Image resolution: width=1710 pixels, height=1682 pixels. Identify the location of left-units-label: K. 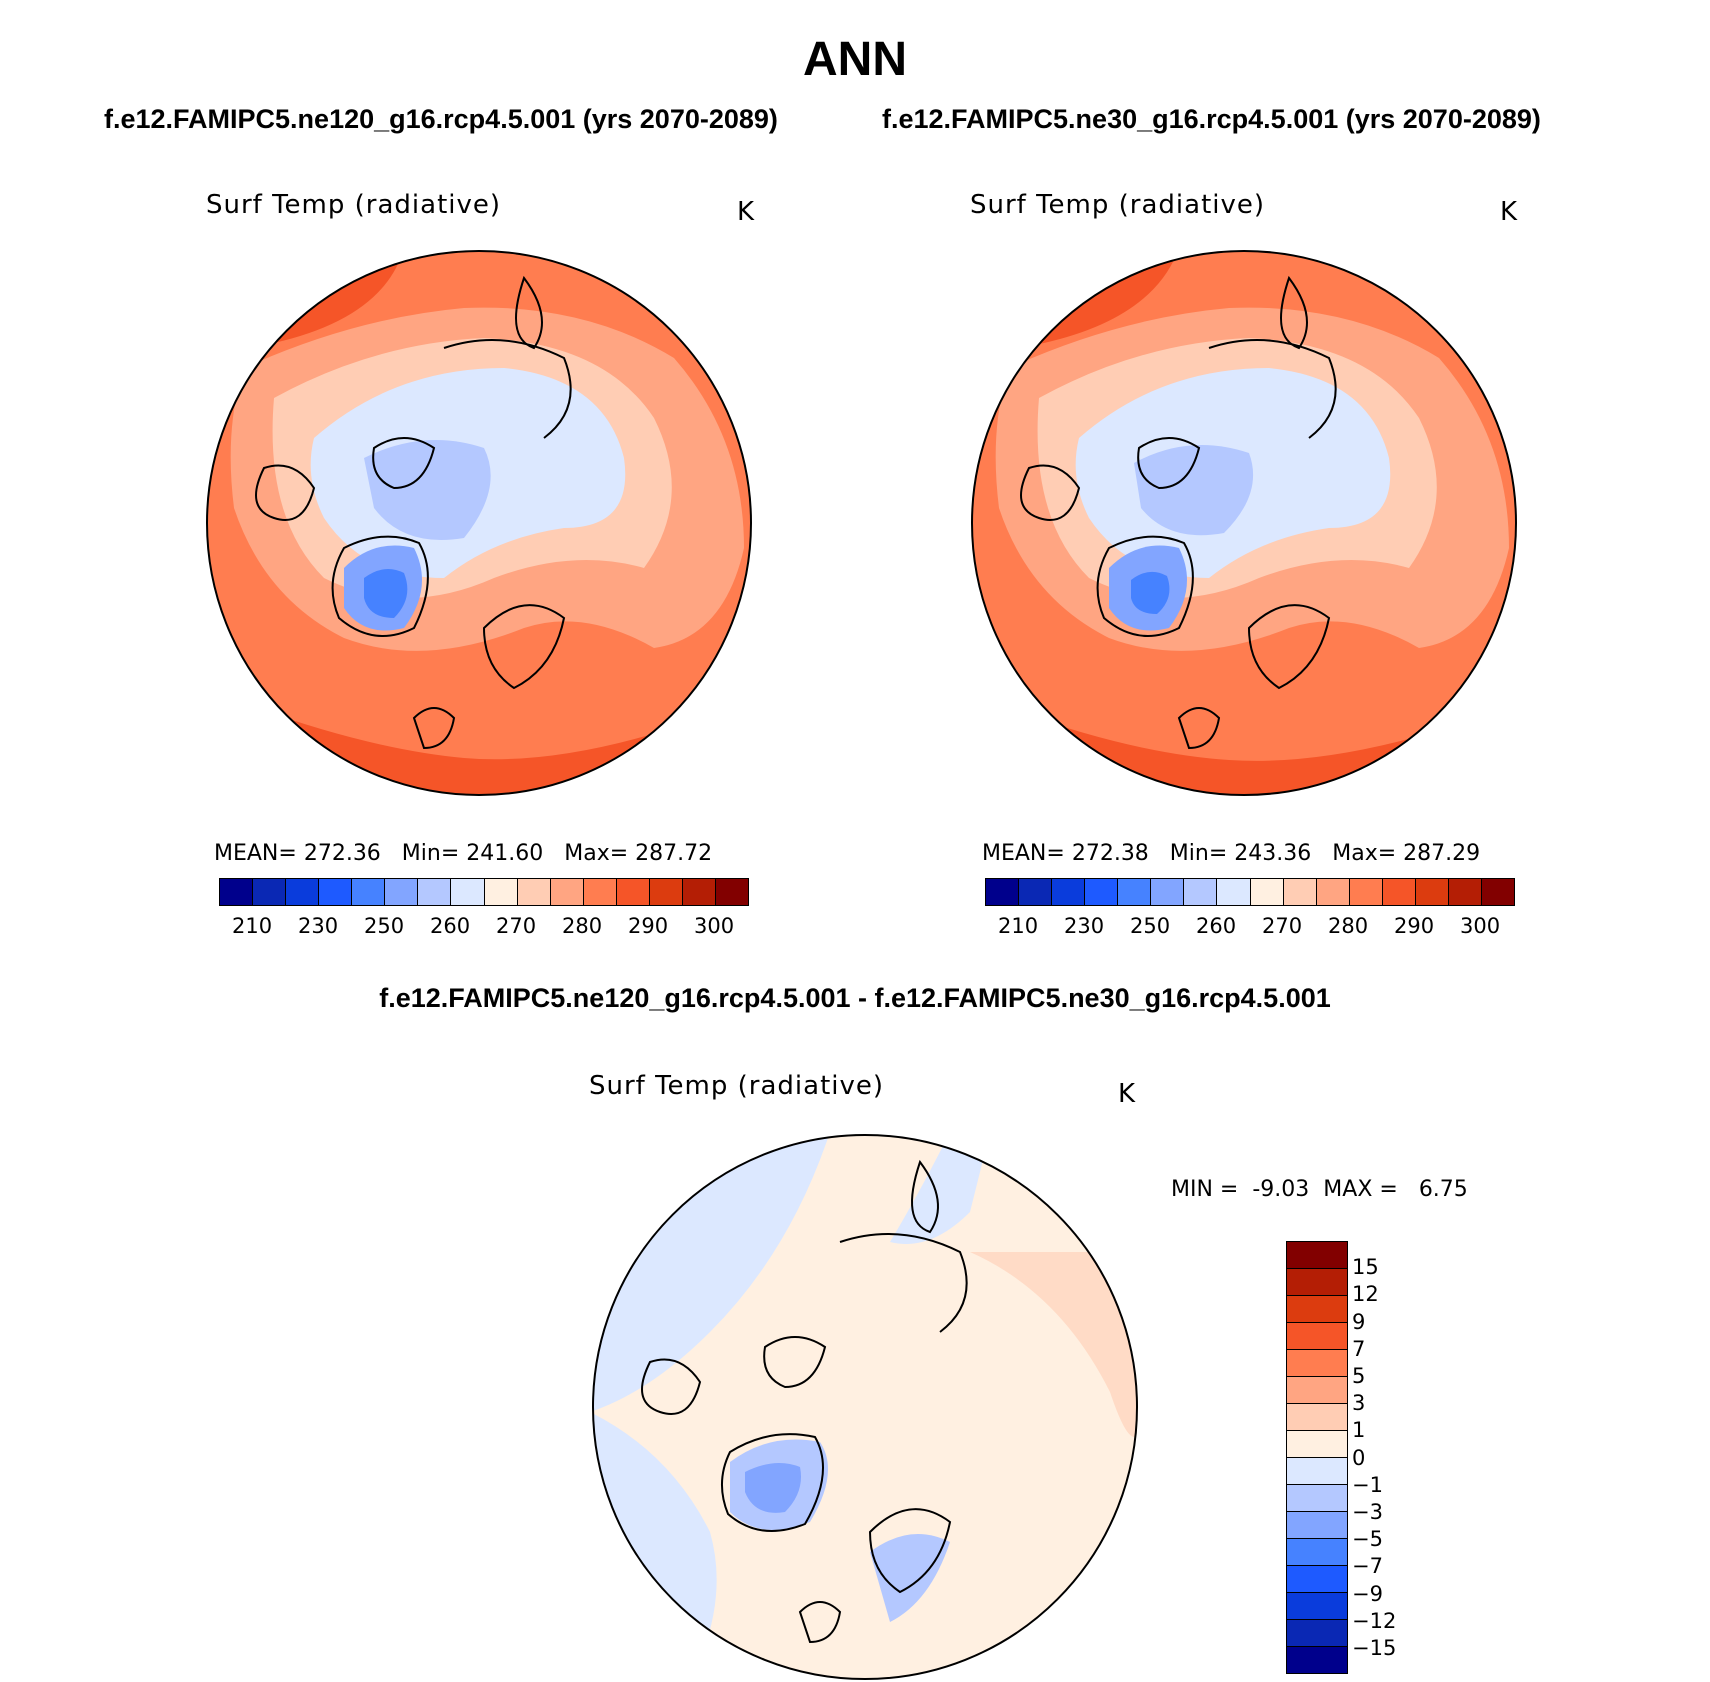
(746, 212).